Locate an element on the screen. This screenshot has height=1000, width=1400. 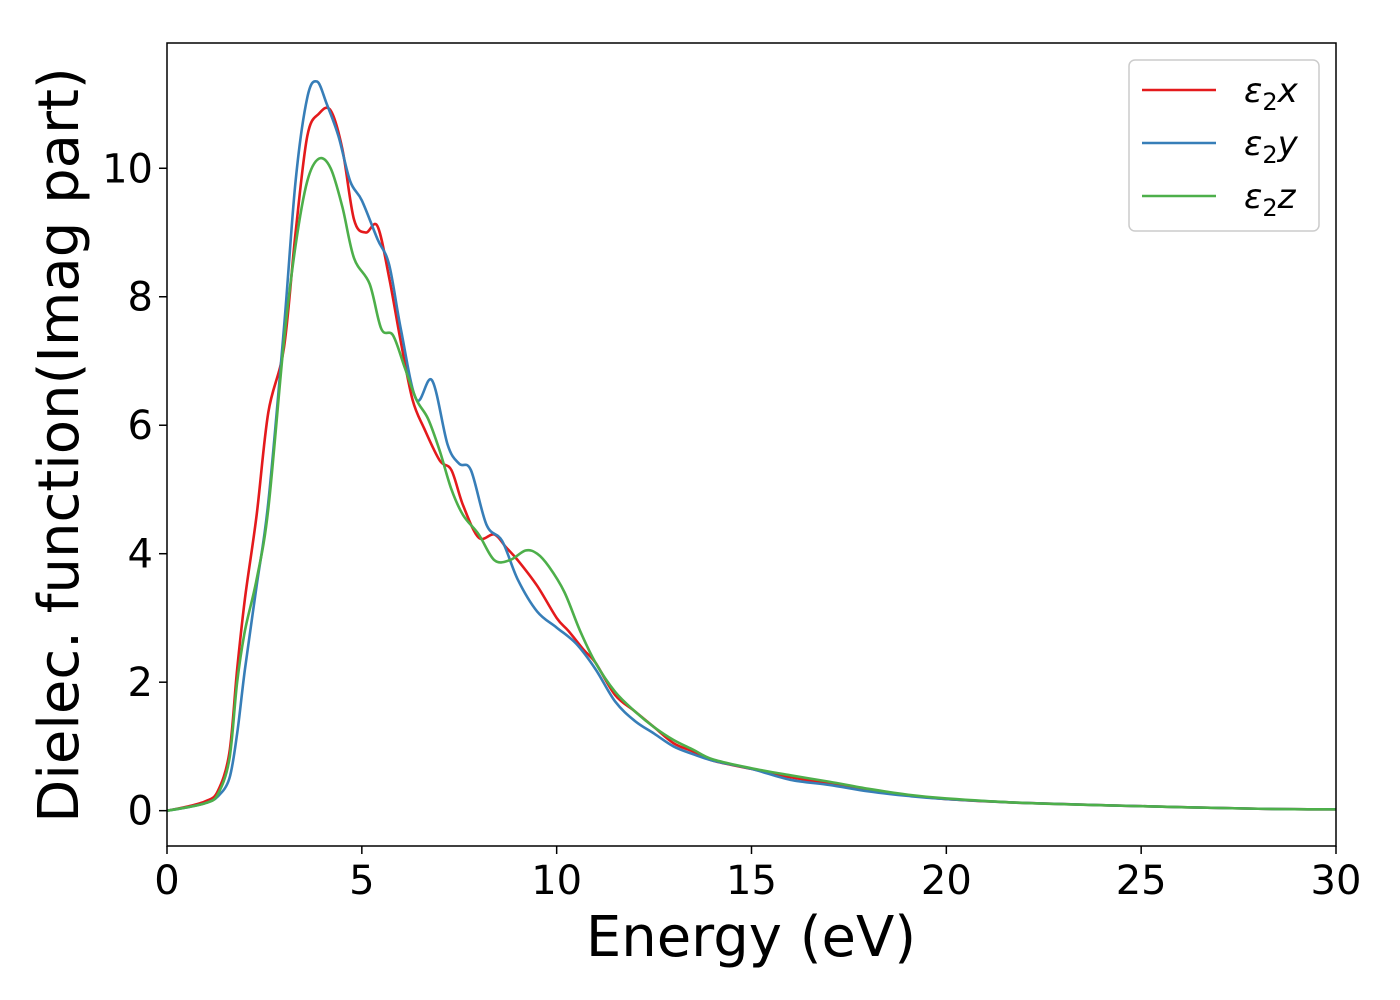
y-tick-label: 6 is located at coordinates (140, 426).